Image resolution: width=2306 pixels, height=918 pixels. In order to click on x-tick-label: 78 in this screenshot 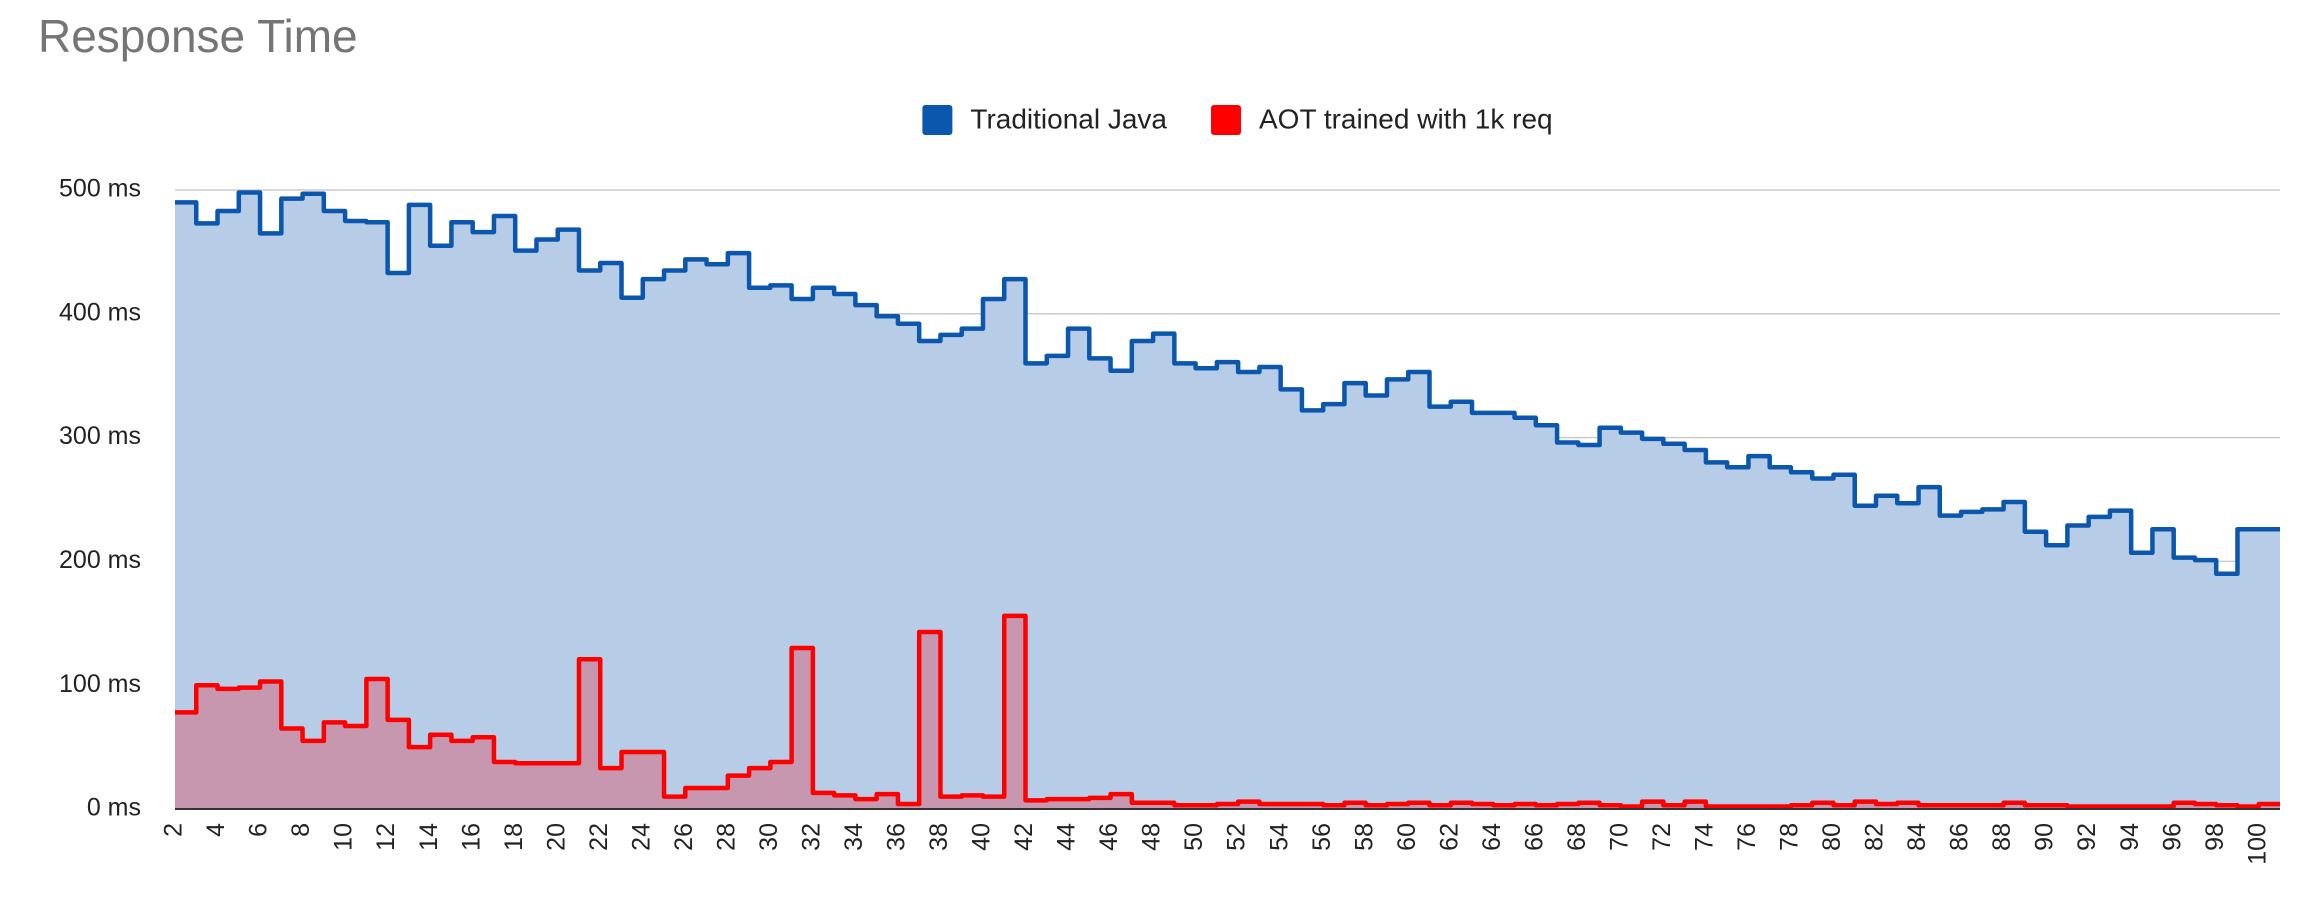, I will do `click(1790, 837)`.